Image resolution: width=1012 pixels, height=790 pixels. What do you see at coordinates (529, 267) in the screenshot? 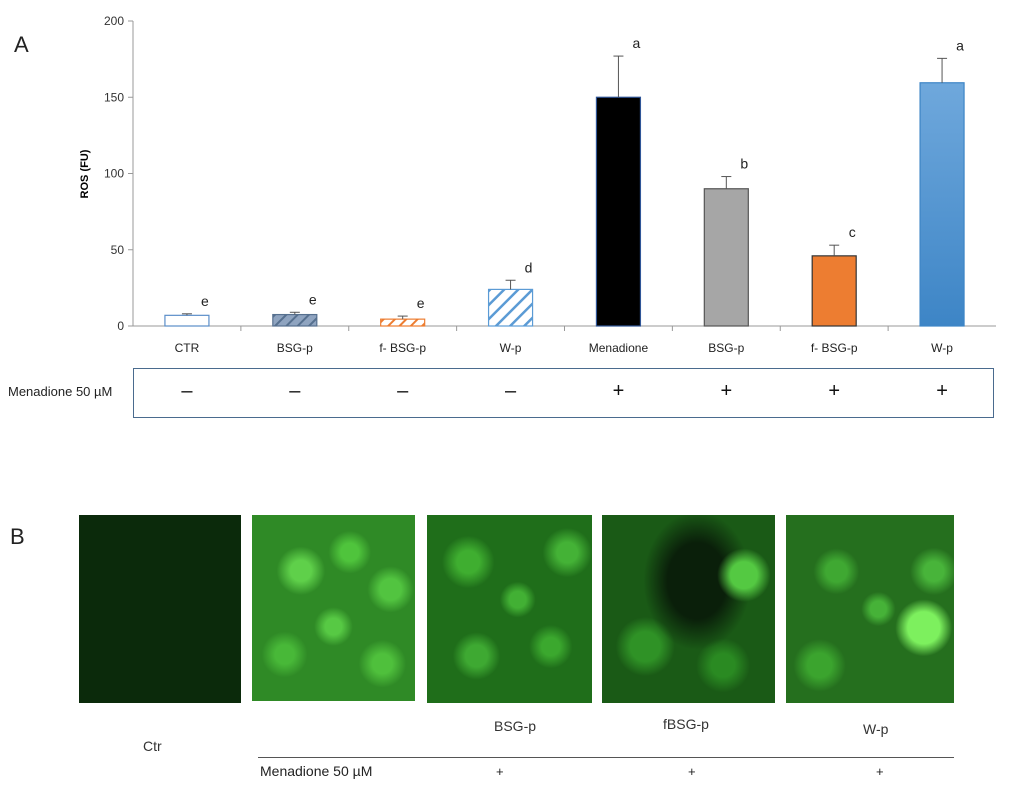
I see `significance-letter: d` at bounding box center [529, 267].